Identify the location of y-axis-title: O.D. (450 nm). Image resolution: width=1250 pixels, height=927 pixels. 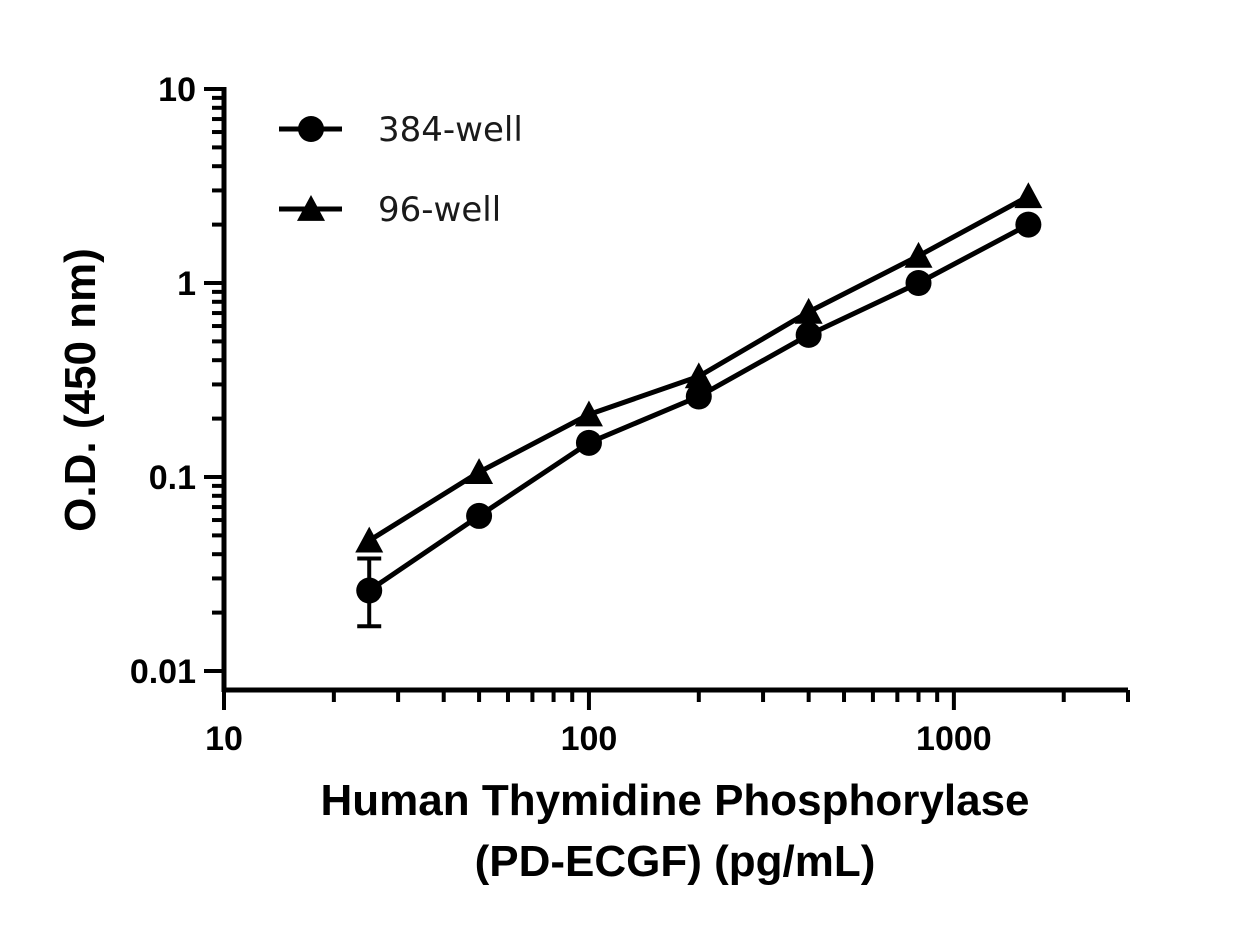
(80, 390).